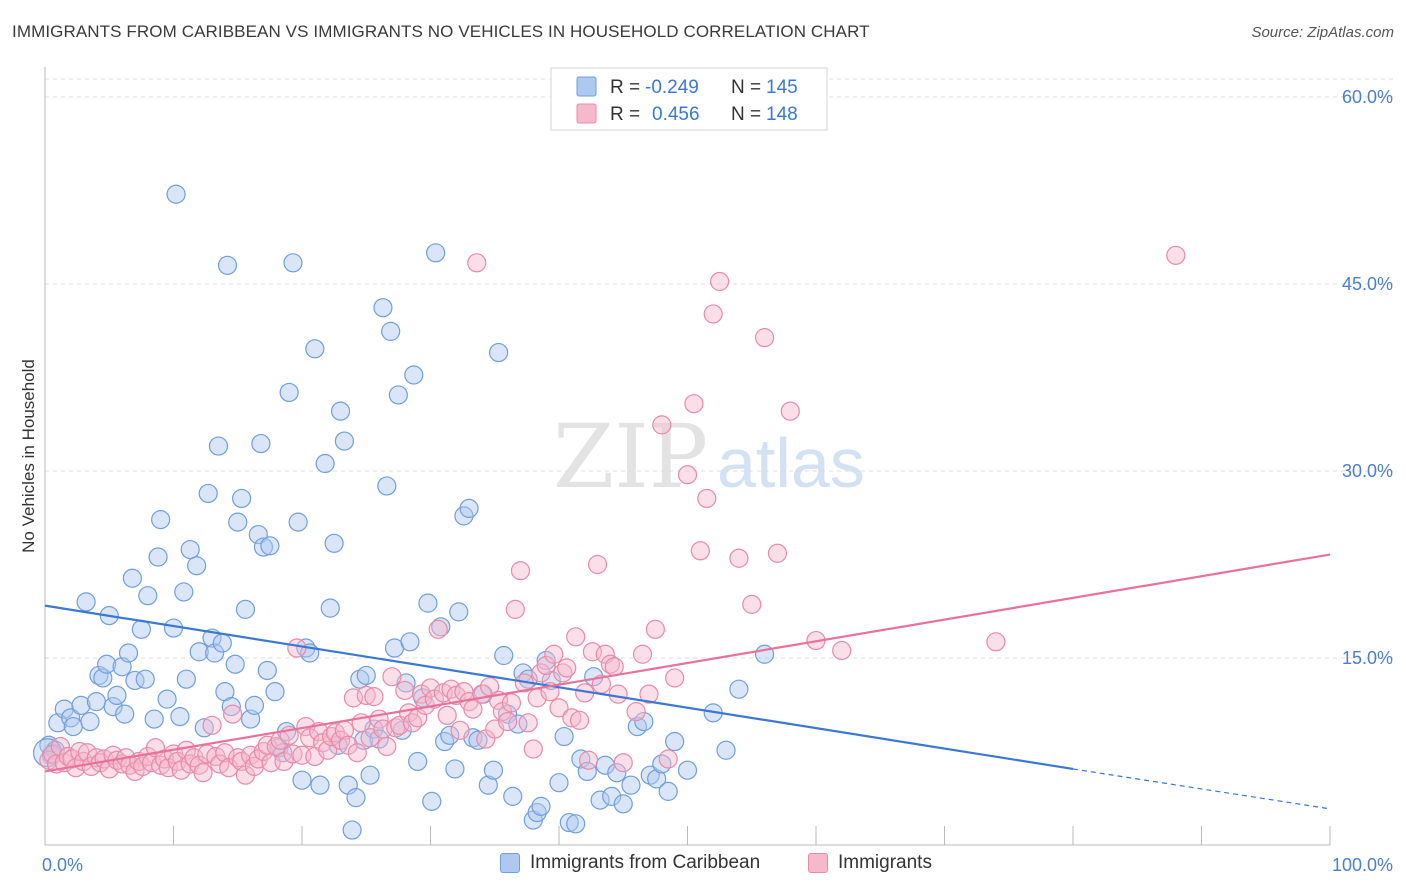 The width and height of the screenshot is (1406, 892). Describe the element at coordinates (1362, 865) in the screenshot. I see `x-tick-label: 100.0%` at that location.